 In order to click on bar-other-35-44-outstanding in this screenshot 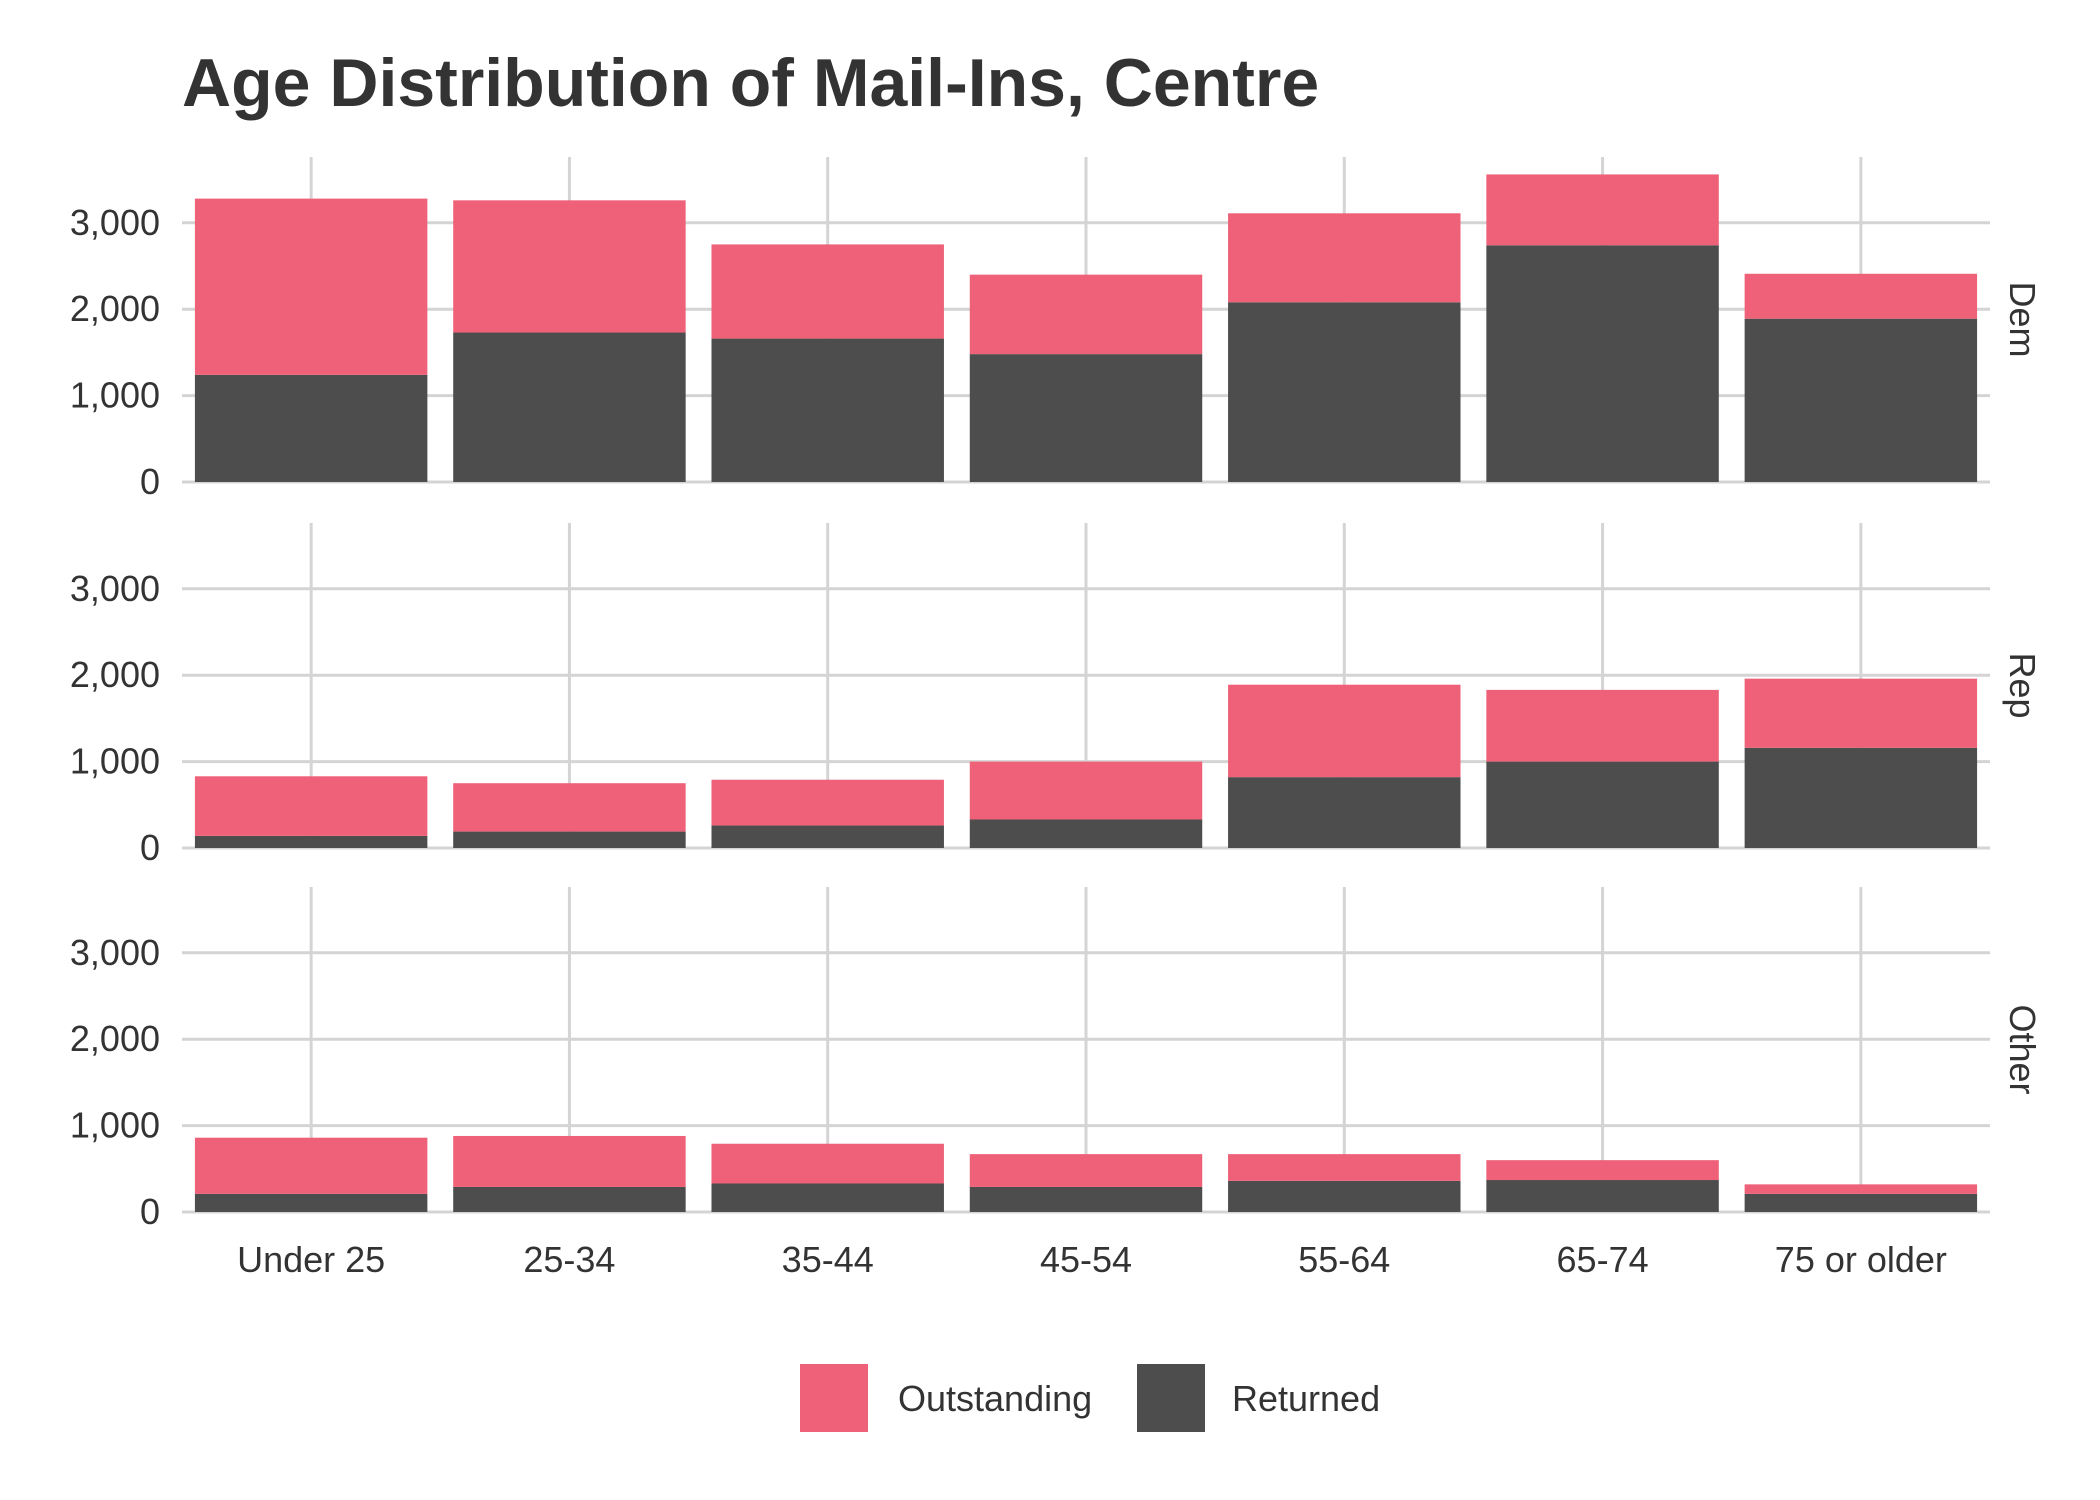, I will do `click(827, 1163)`.